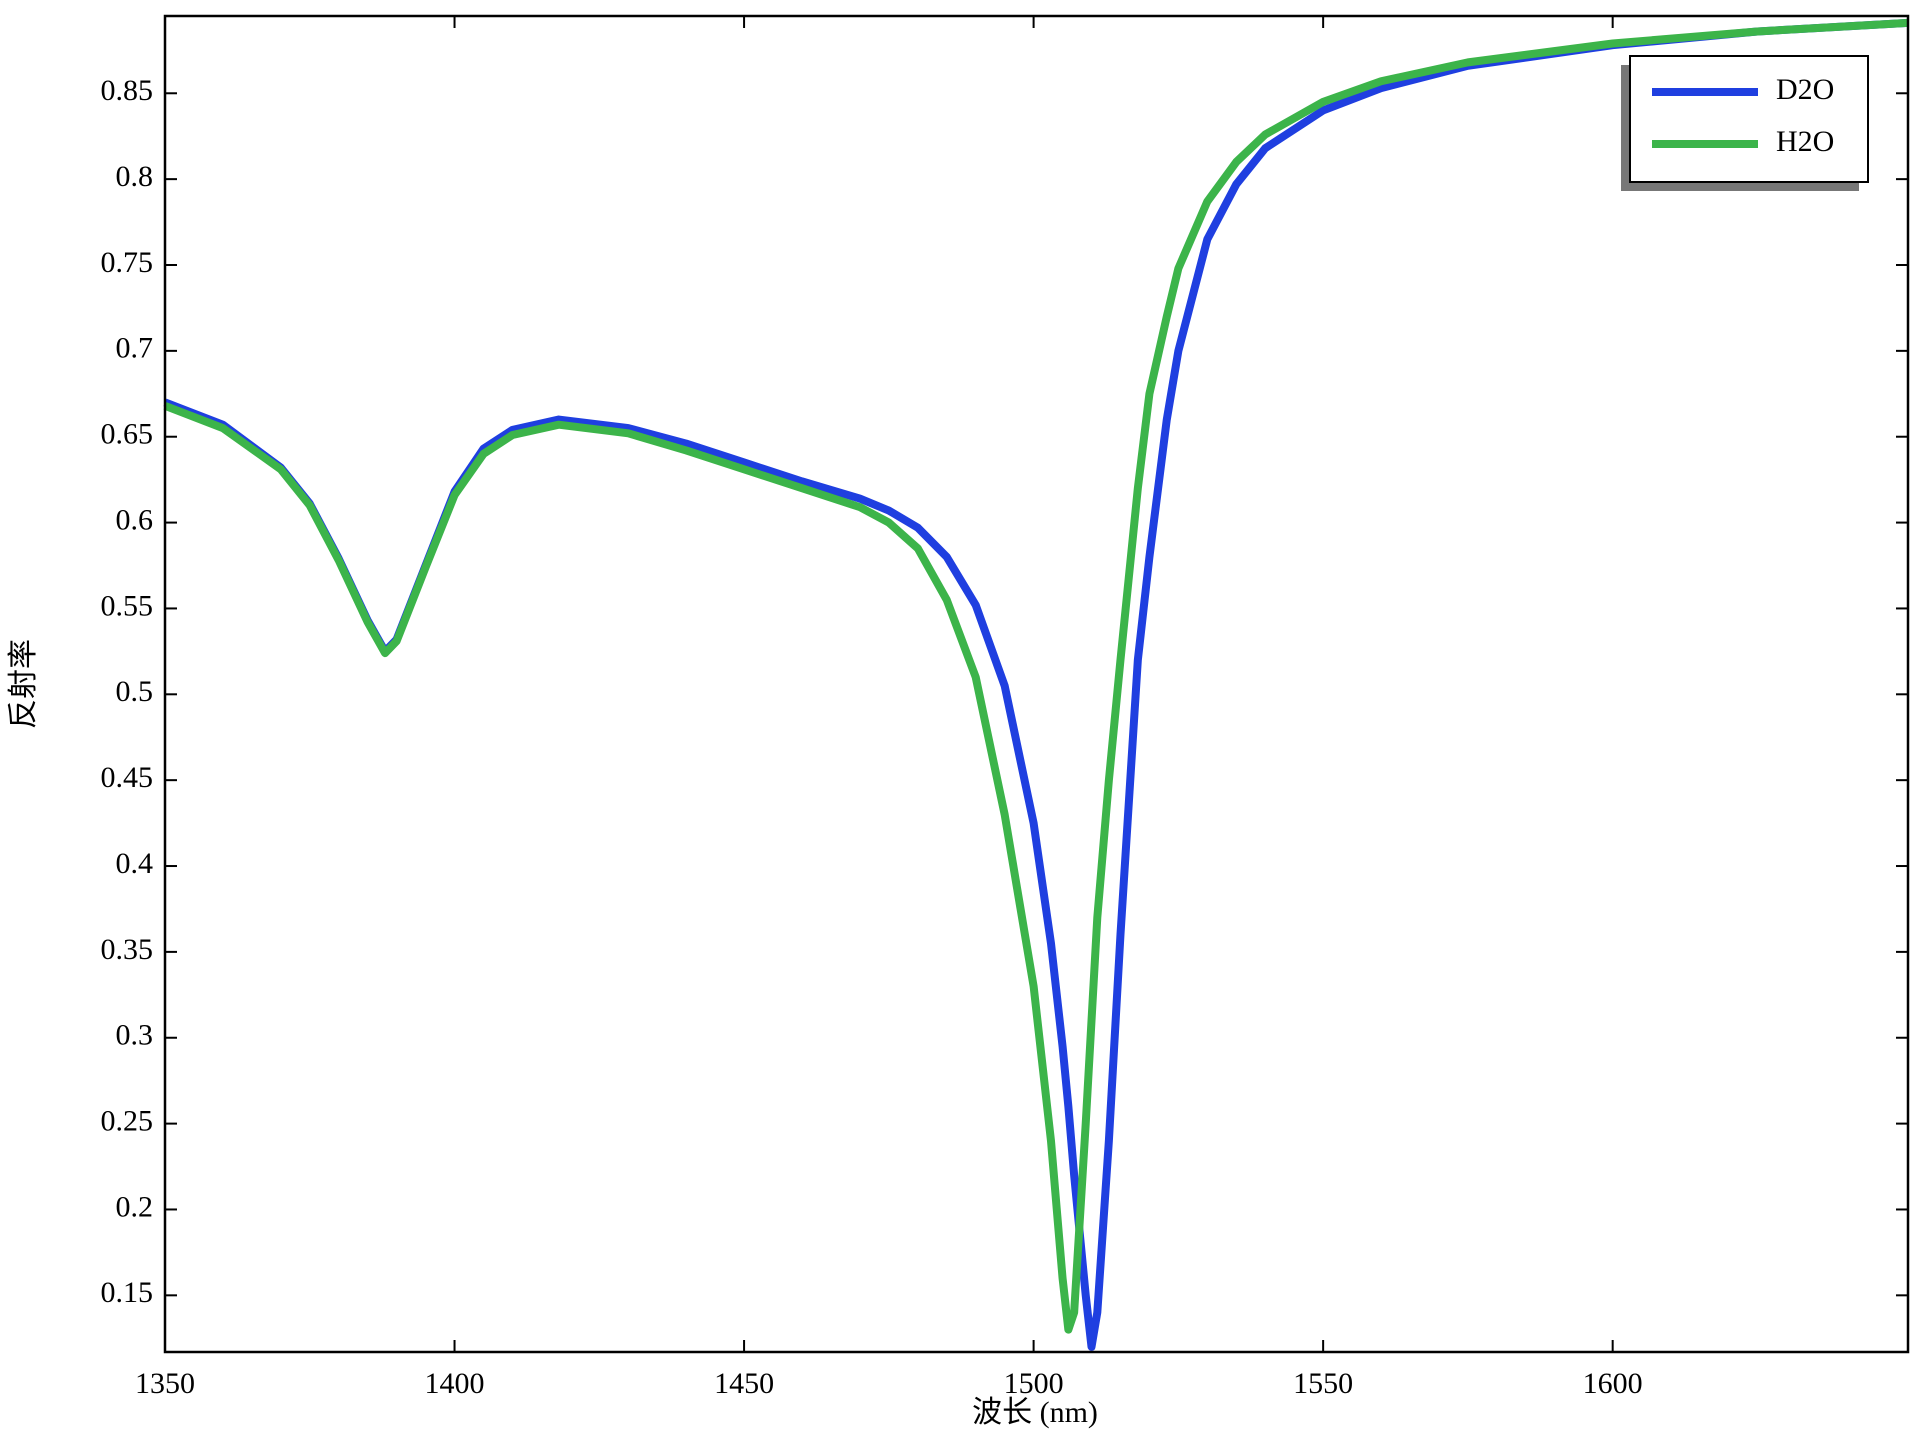 The image size is (1920, 1440). I want to click on x-tick-label: 1500, so click(1034, 1383).